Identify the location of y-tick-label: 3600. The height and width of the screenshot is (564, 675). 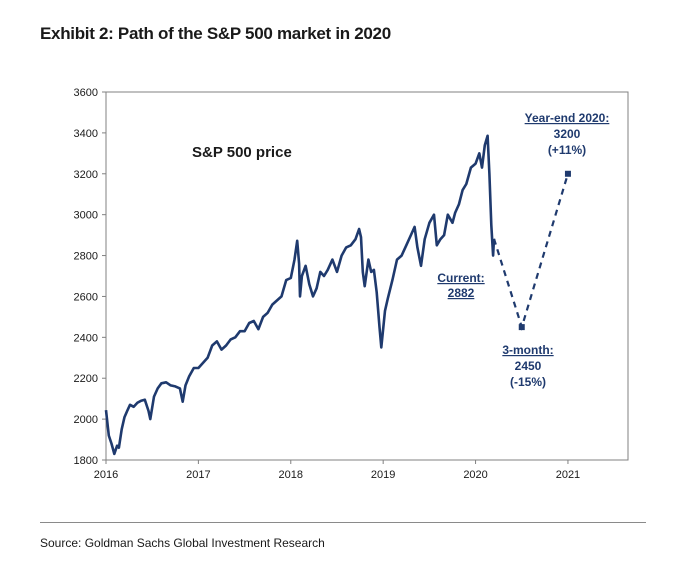
(86, 93).